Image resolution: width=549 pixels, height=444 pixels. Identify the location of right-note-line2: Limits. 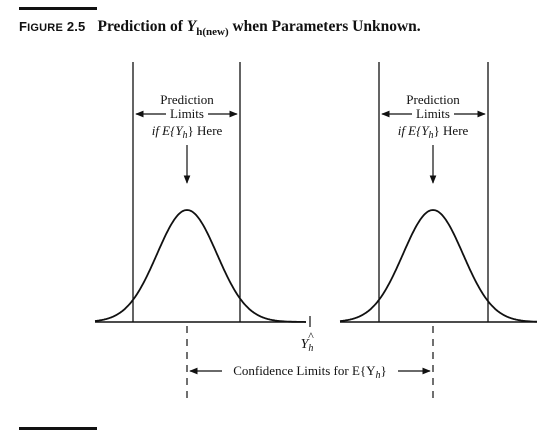
(433, 113).